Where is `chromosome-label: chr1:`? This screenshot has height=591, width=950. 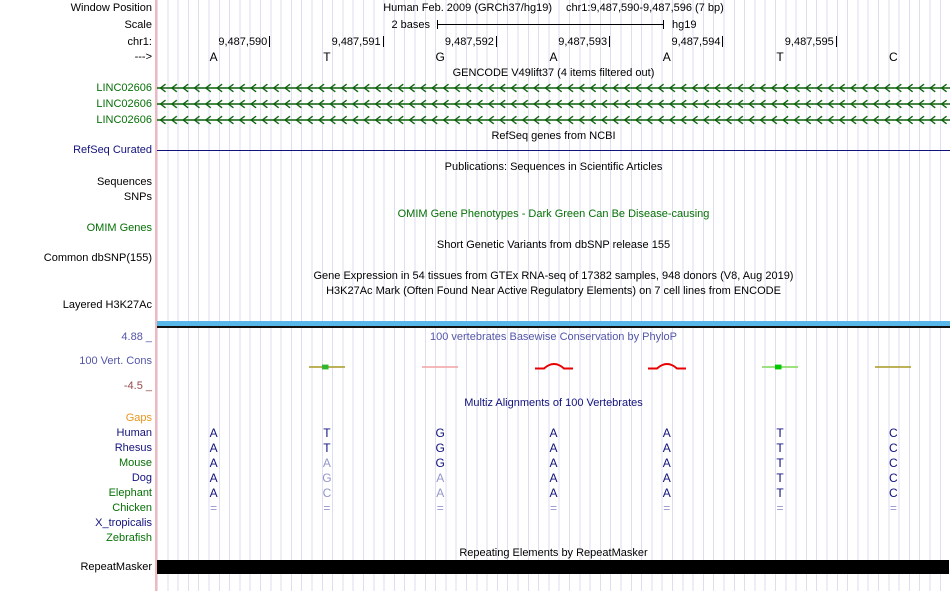
chromosome-label: chr1: is located at coordinates (139, 42).